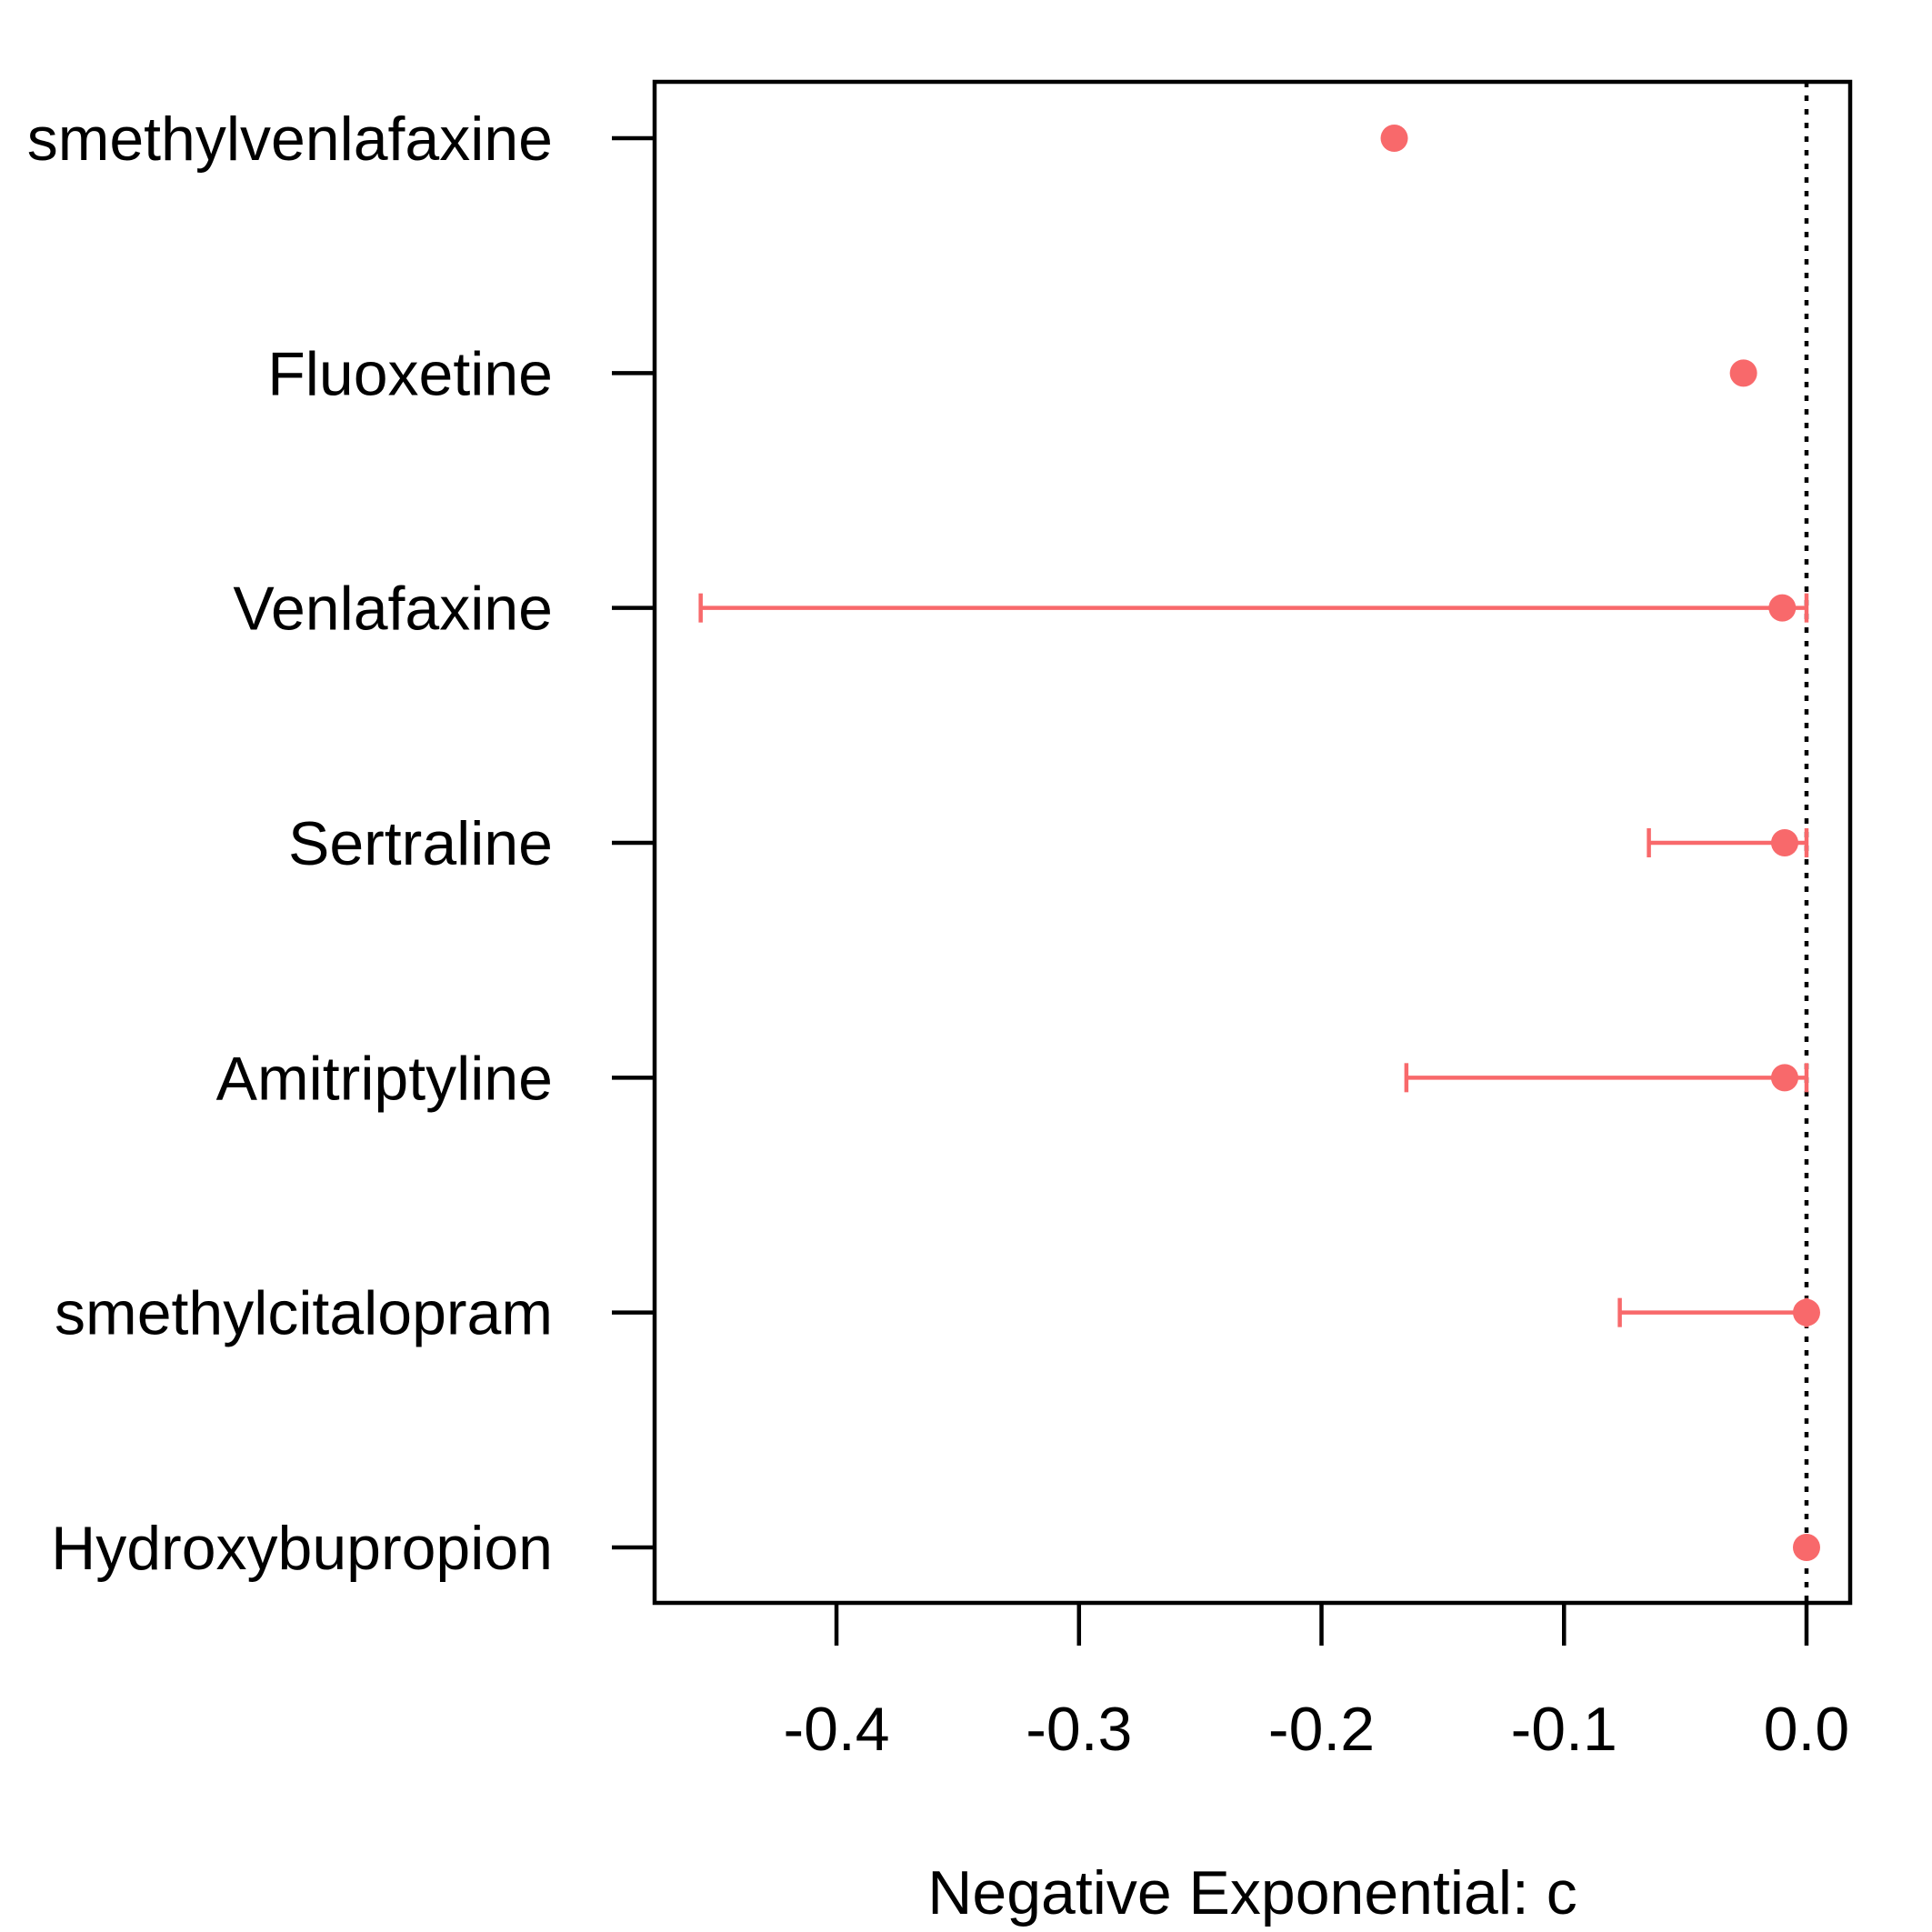 This screenshot has height=1932, width=1932. I want to click on y-tick-label: smethylcitalopram, so click(304, 1313).